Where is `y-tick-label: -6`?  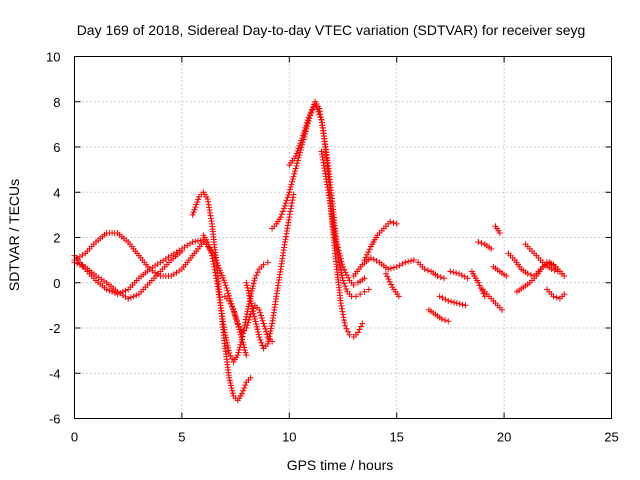 y-tick-label: -6 is located at coordinates (55, 419).